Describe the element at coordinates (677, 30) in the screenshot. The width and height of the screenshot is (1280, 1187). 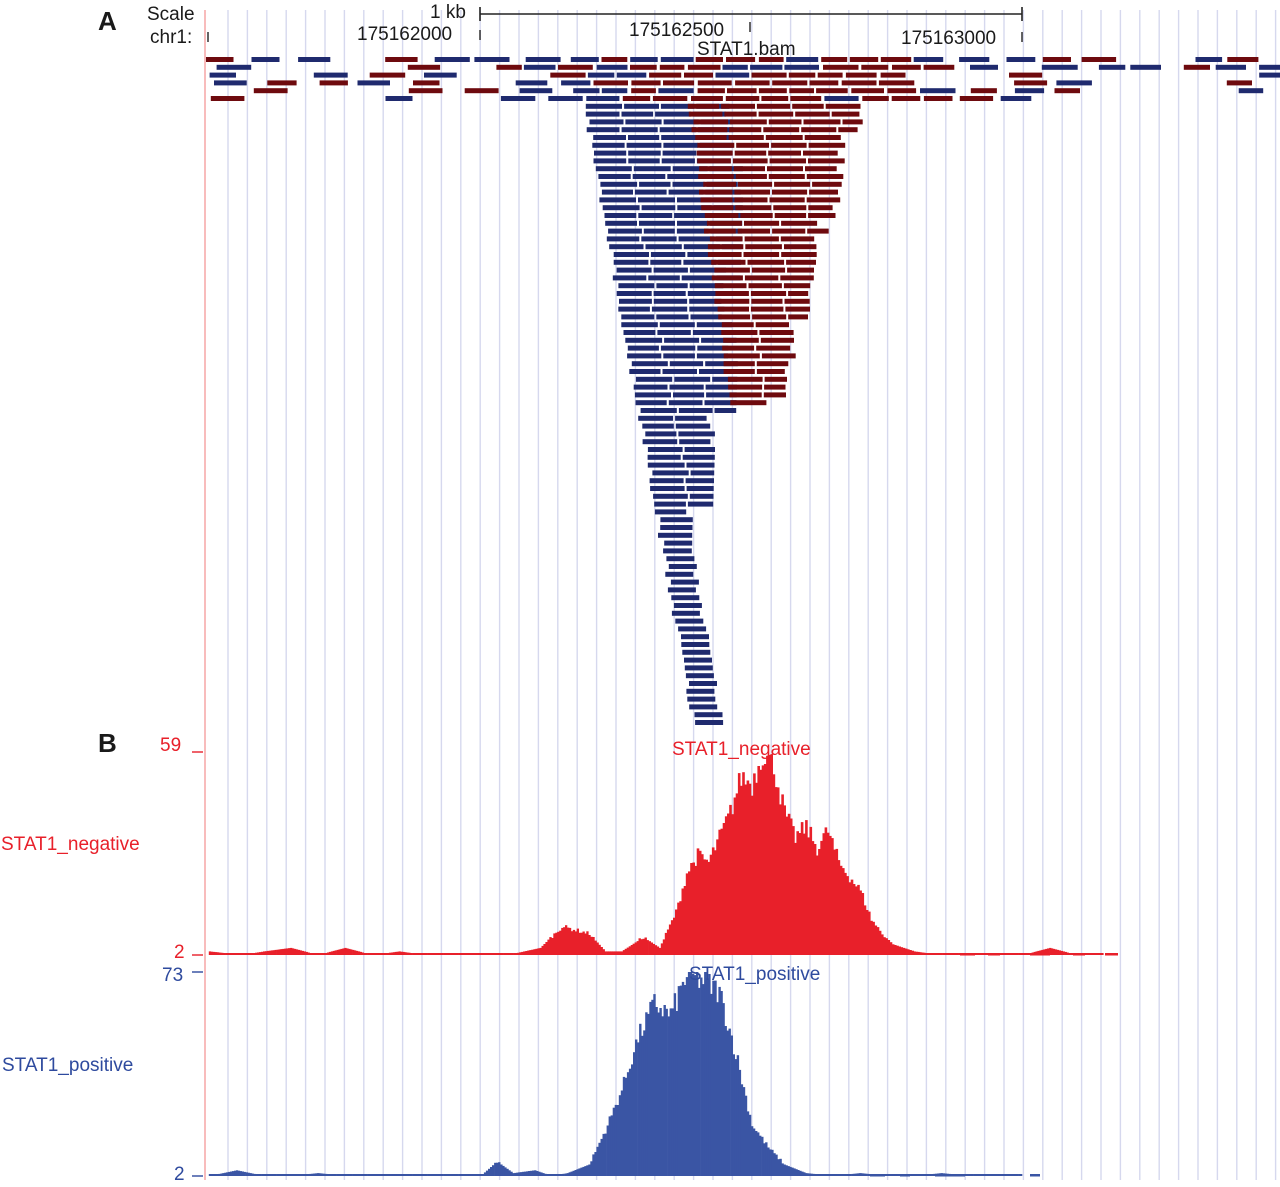
I see `tick-label: 175162500` at that location.